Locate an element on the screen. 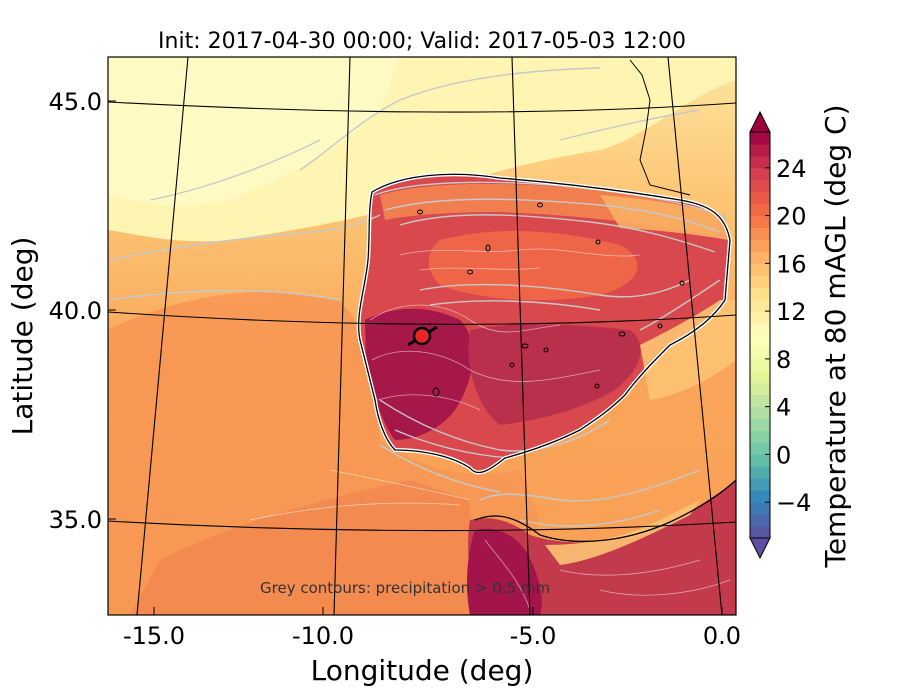  africa-coast-cool is located at coordinates (622, 532).